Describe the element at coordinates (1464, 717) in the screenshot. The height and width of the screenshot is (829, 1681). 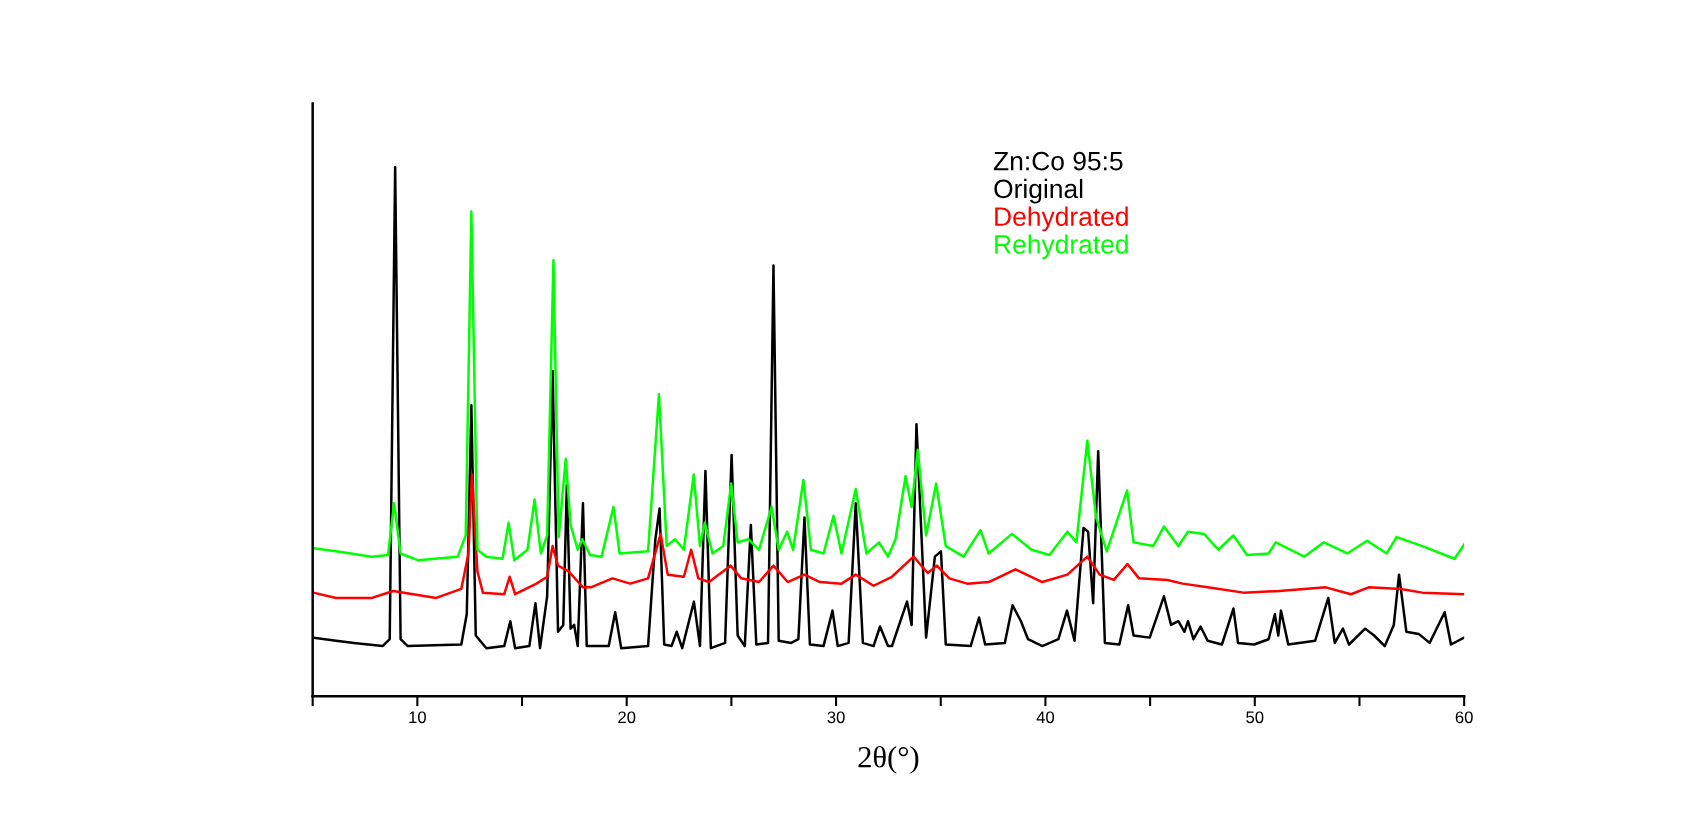
I see `x-tick-label: 60` at that location.